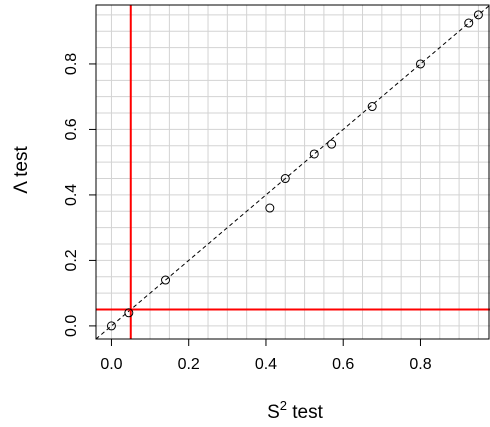 This screenshot has width=490, height=427. Describe the element at coordinates (420, 364) in the screenshot. I see `x-tick-label: 0.8` at that location.